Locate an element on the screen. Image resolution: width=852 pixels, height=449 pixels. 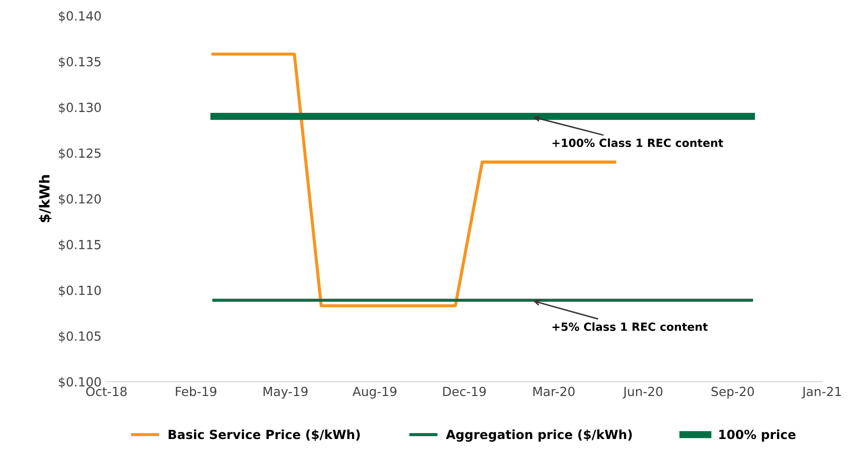
y-tick-label: $0.130 is located at coordinates (79, 108).